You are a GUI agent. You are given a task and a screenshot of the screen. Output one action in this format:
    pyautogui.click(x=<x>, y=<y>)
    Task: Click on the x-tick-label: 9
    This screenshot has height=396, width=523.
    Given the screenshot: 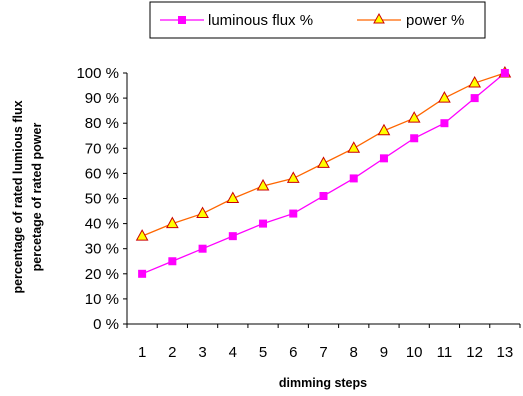 What is the action you would take?
    pyautogui.click(x=384, y=352)
    